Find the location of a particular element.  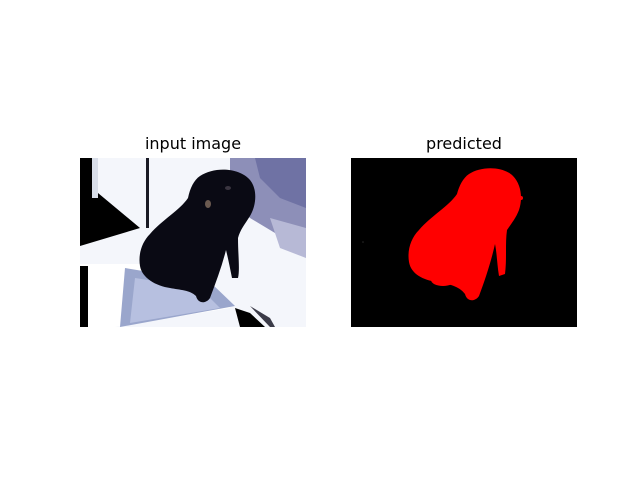

input-image-panel is located at coordinates (193, 242).